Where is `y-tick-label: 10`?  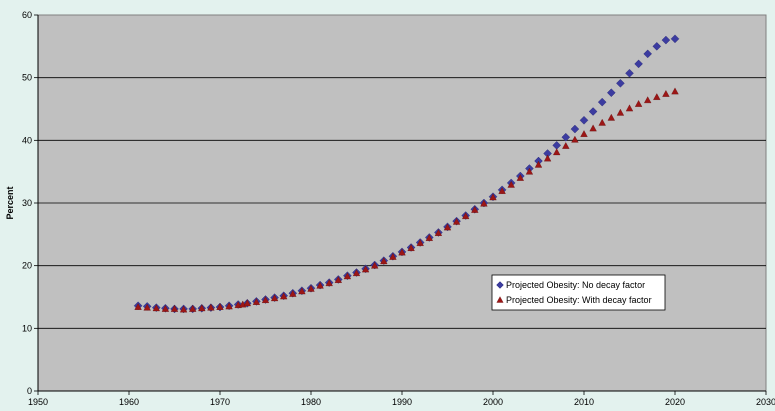 y-tick-label: 10 is located at coordinates (27, 328).